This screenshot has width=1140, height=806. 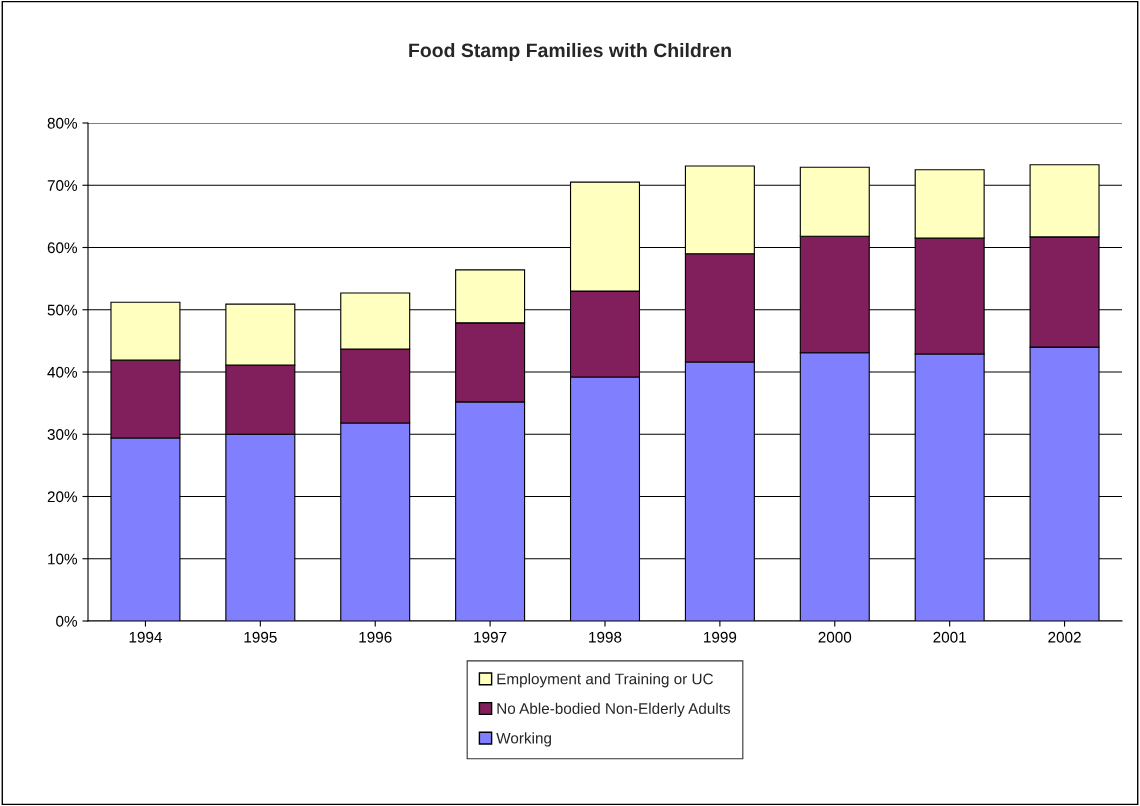 I want to click on y-tick-label: 80%, so click(x=62, y=123).